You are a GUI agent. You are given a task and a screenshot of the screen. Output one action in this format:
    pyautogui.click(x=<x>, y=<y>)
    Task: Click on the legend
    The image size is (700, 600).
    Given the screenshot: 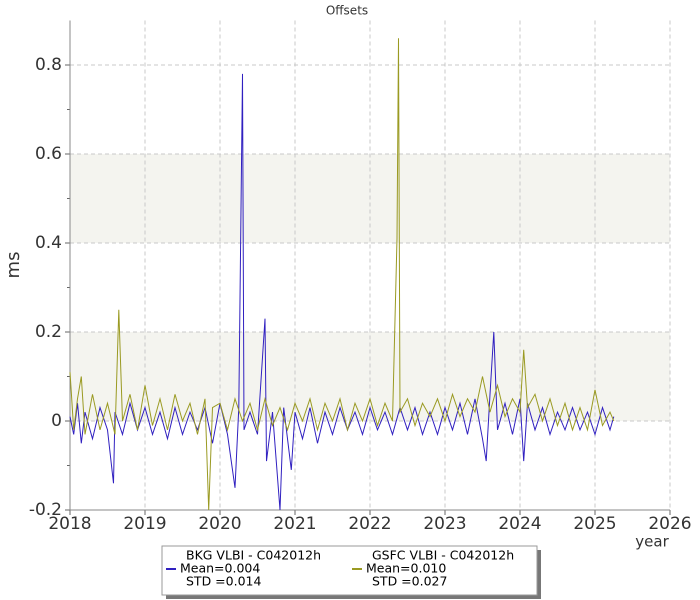 What is the action you would take?
    pyautogui.click(x=349, y=570)
    